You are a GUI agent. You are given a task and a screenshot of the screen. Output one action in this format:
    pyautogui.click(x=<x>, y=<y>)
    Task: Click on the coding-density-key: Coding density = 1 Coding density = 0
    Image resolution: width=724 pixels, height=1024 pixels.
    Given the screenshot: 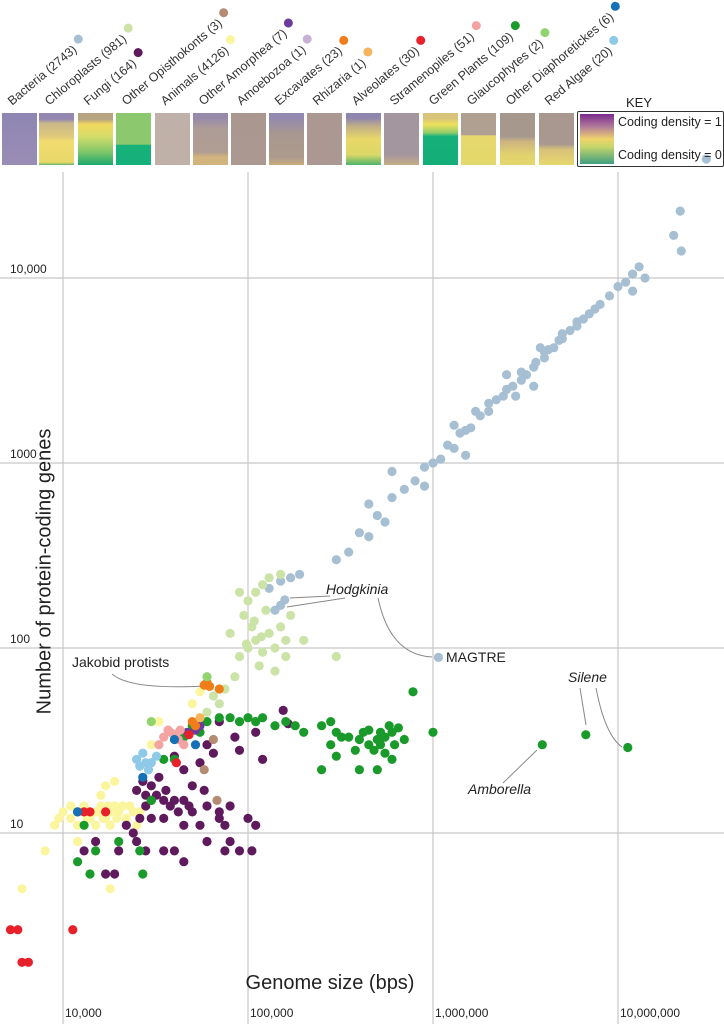 What is the action you would take?
    pyautogui.click(x=650, y=139)
    